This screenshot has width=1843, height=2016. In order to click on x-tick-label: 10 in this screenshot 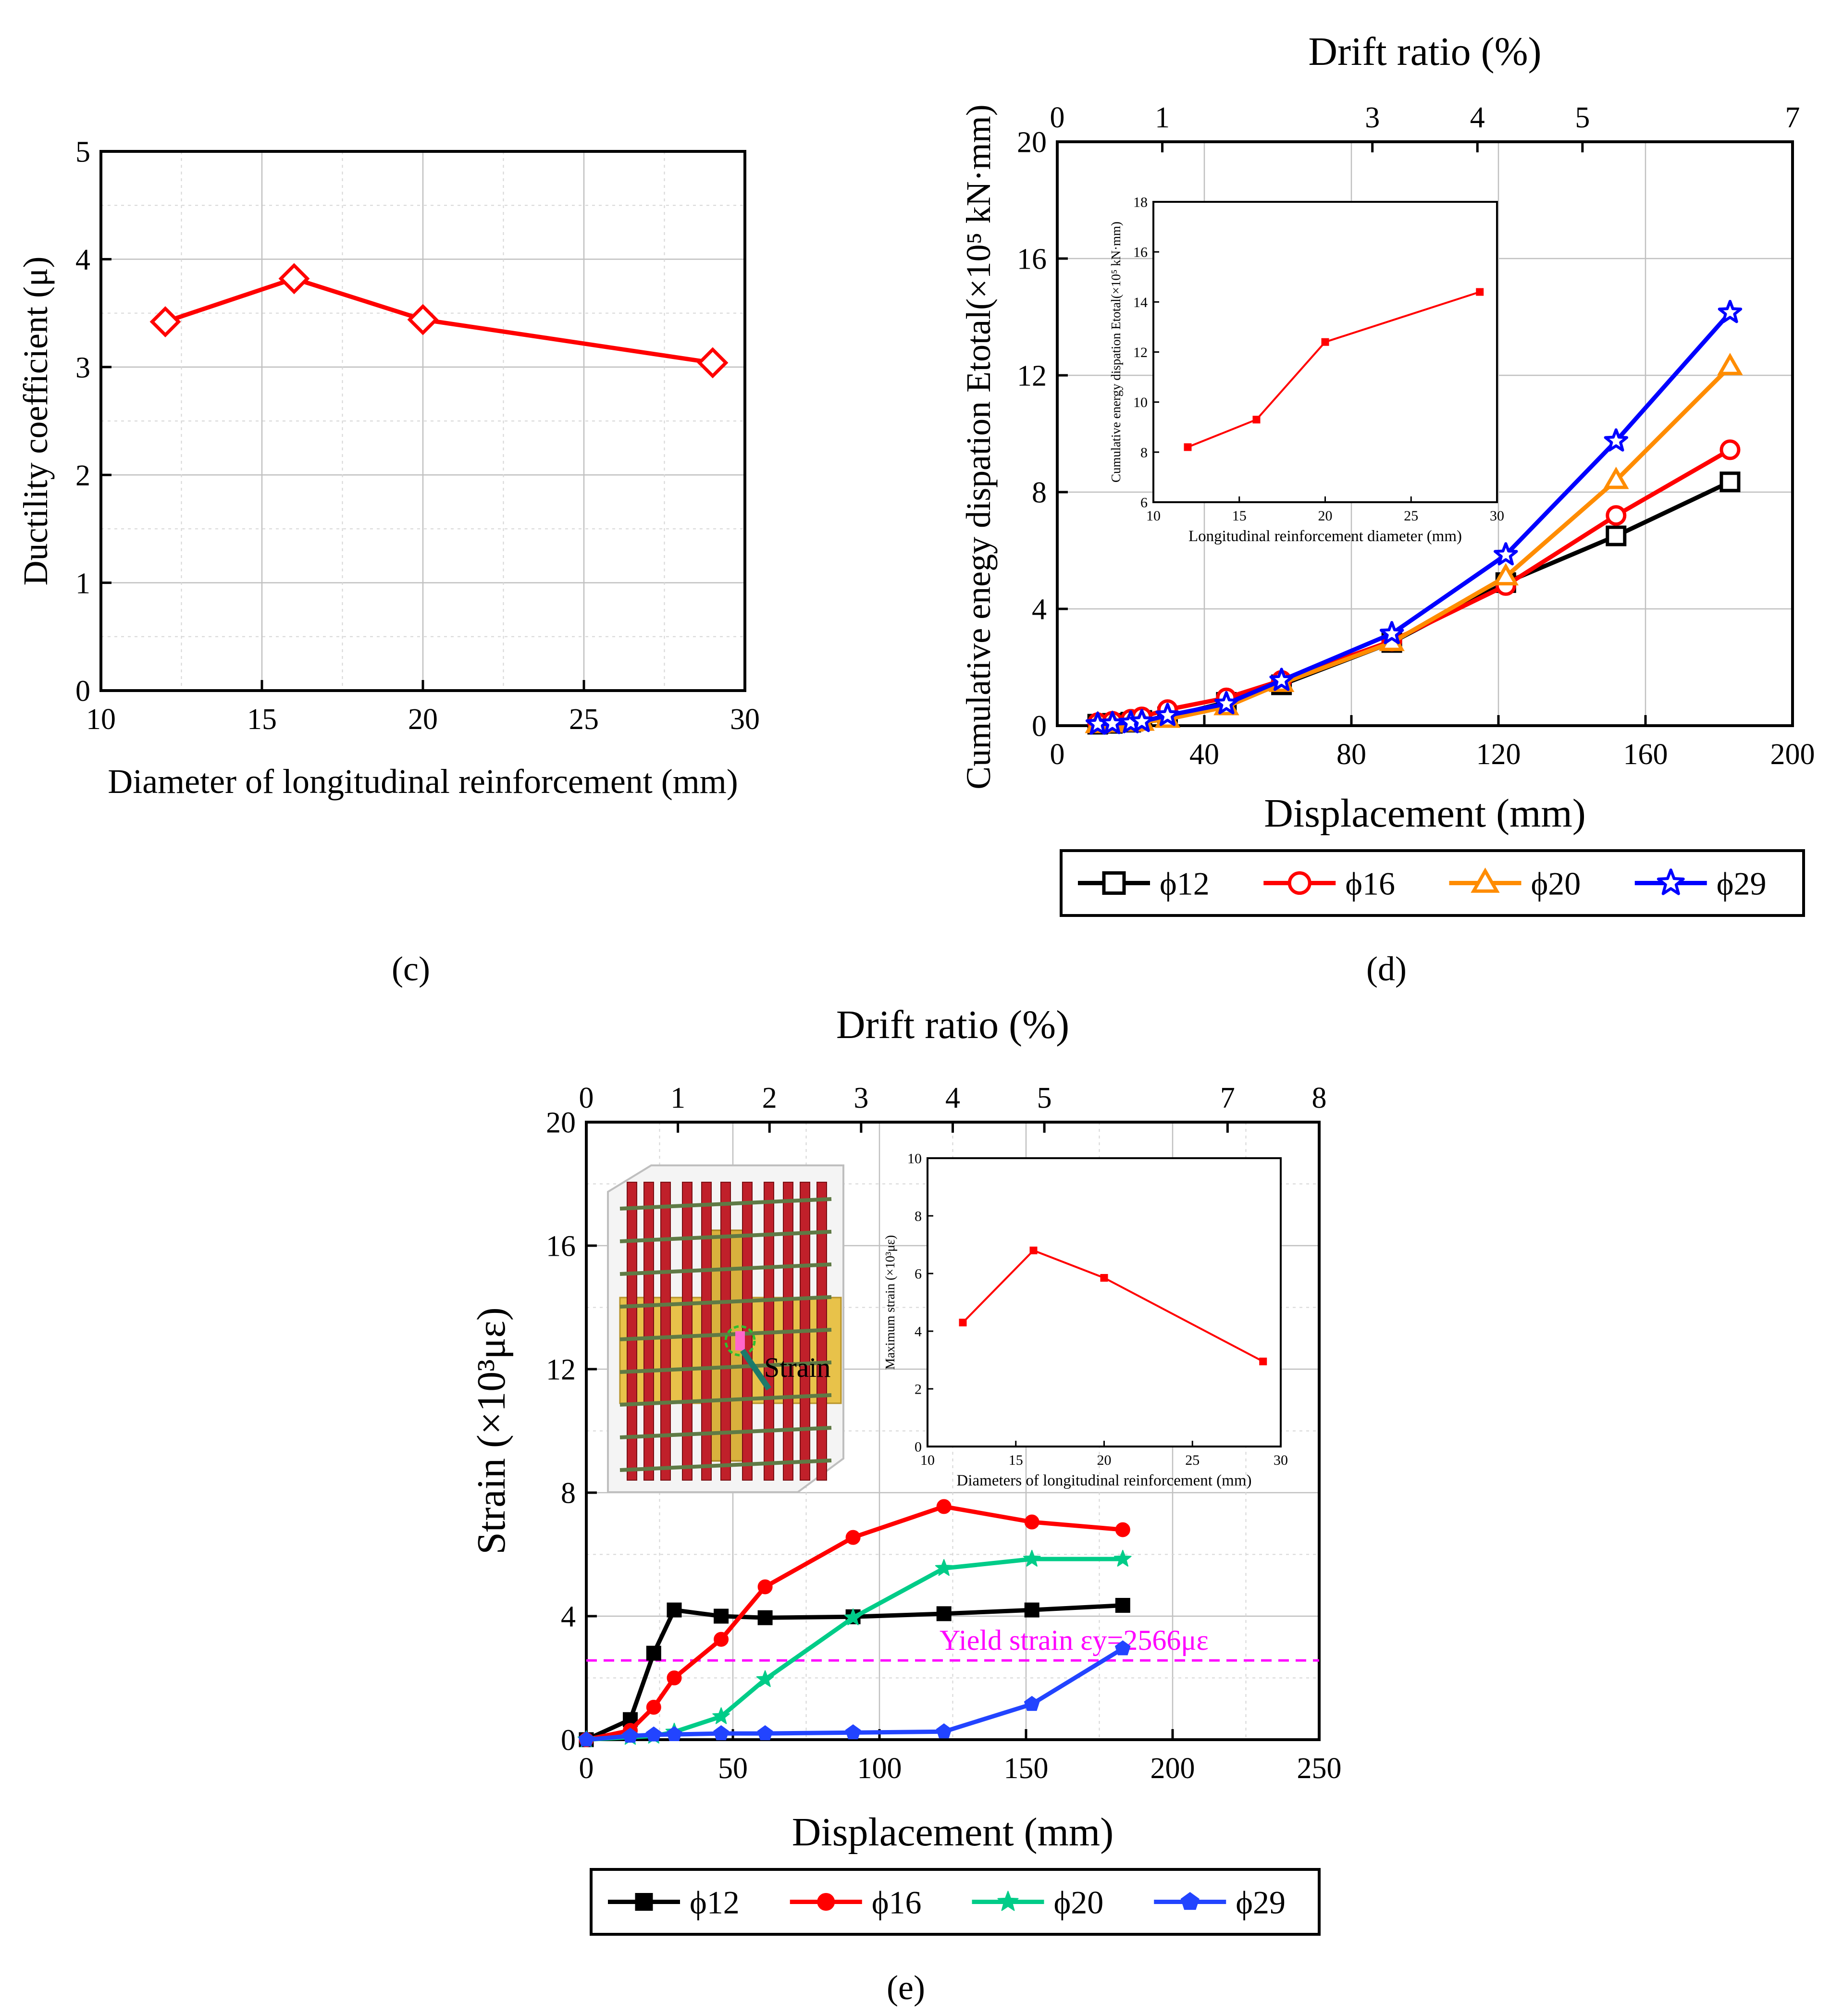, I will do `click(101, 719)`.